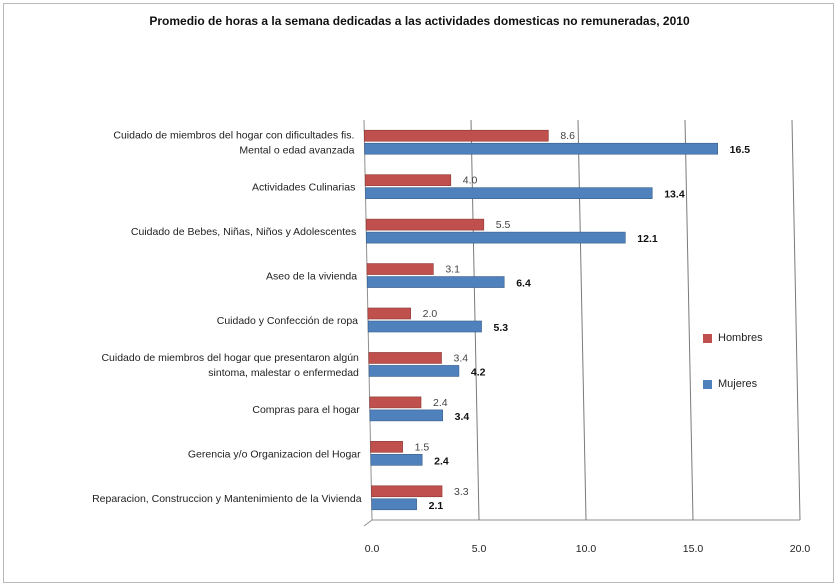 This screenshot has height=588, width=839. What do you see at coordinates (567, 136) in the screenshot?
I see `data-label-hombres: 8.6` at bounding box center [567, 136].